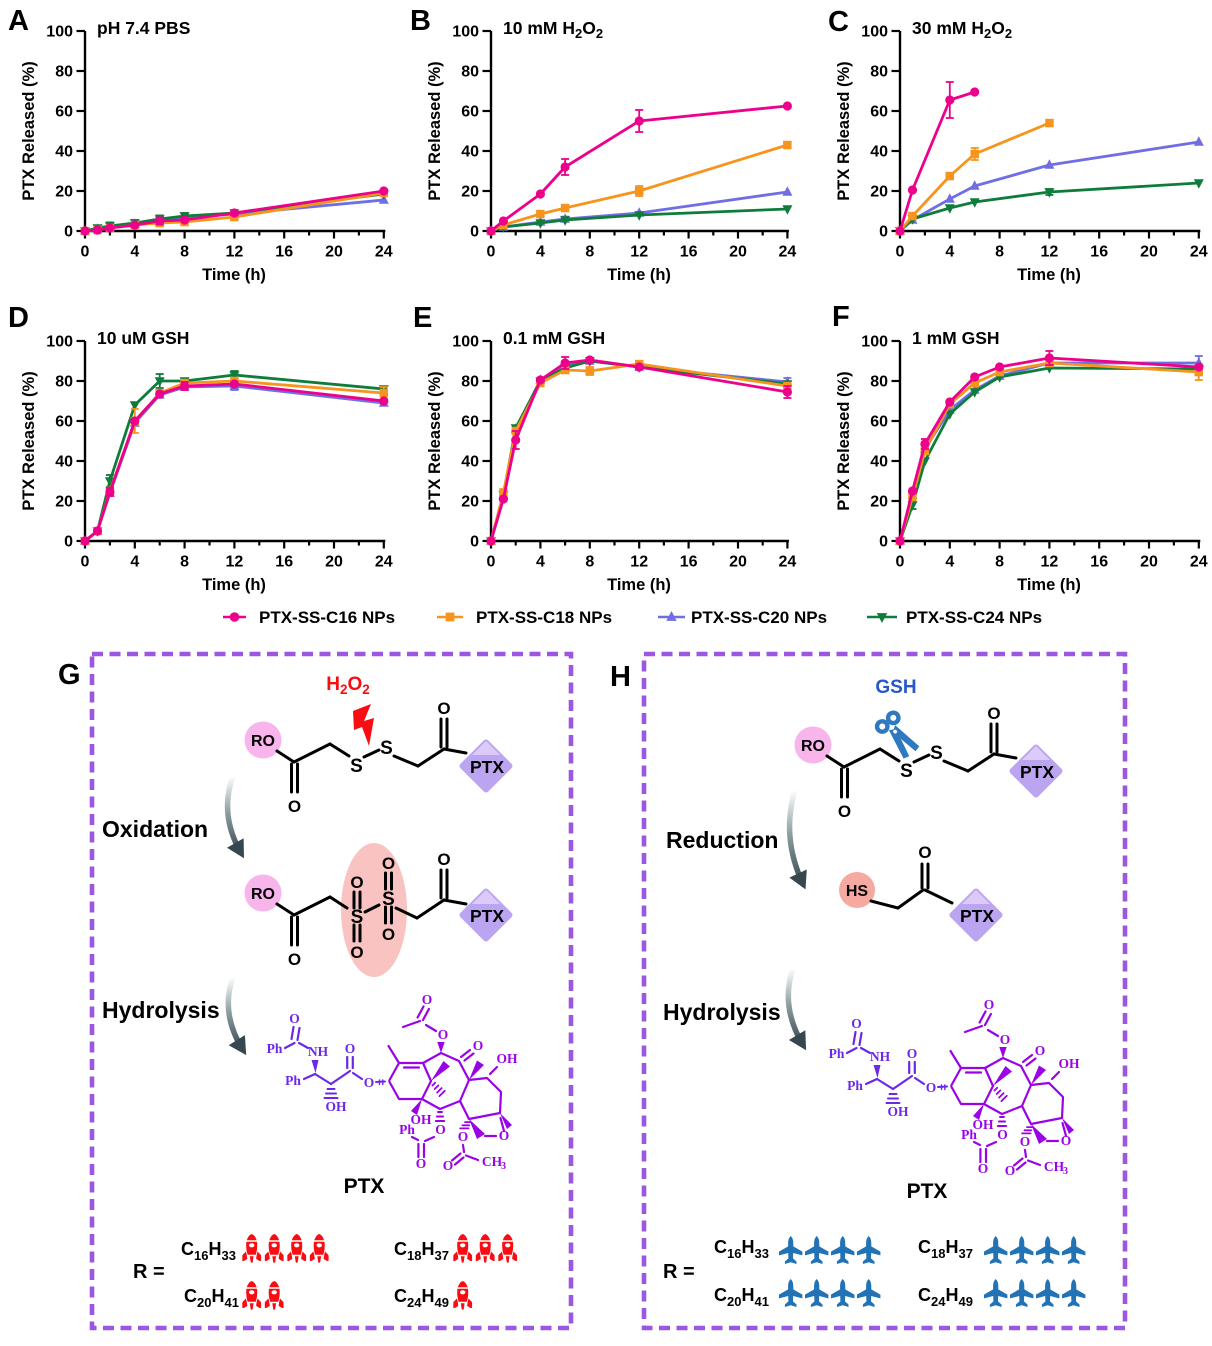 Image resolution: width=1212 pixels, height=1346 pixels. What do you see at coordinates (895, 687) in the screenshot?
I see `svg-text: GSH` at bounding box center [895, 687].